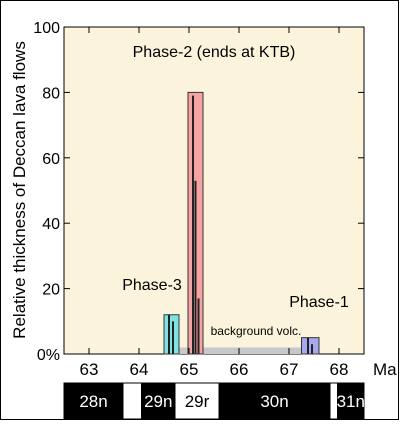  I want to click on x-tick-label: 66, so click(239, 369).